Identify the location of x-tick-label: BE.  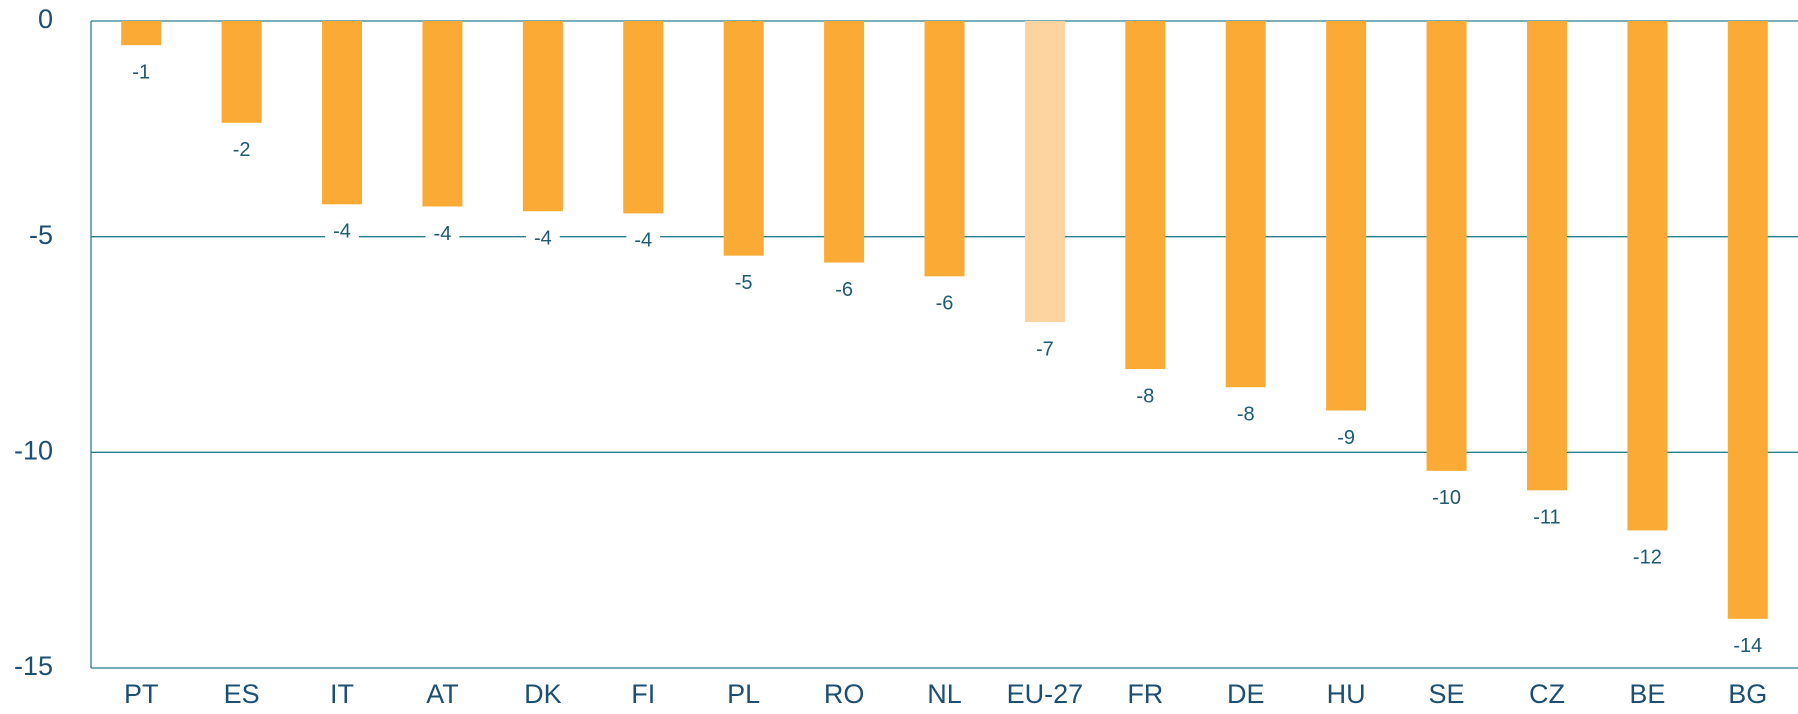
(1647, 694).